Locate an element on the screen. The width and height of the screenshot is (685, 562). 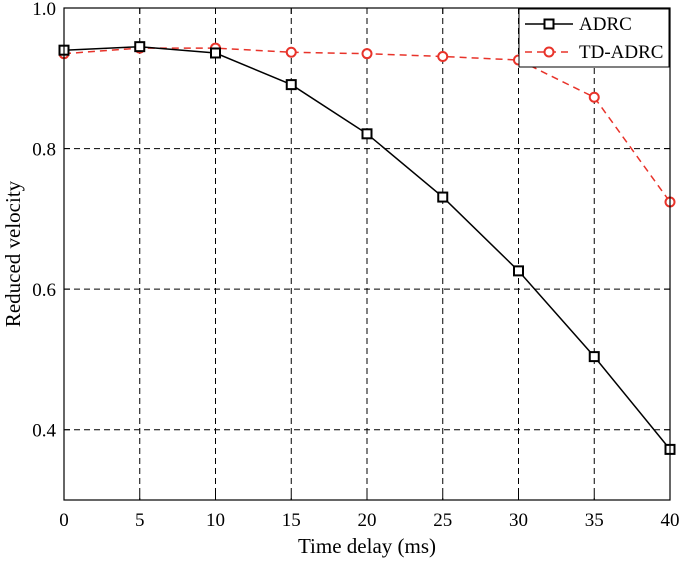
x-tick-label: 25 is located at coordinates (442, 520).